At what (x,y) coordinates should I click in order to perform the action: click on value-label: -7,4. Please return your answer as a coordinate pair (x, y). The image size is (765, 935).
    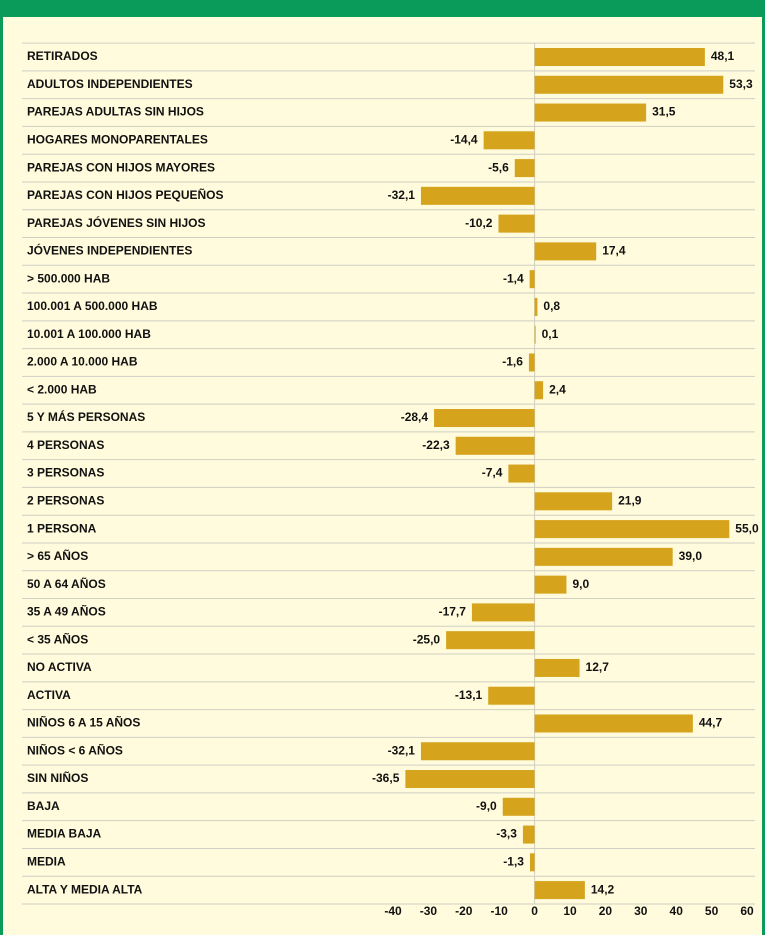
    Looking at the image, I should click on (492, 473).